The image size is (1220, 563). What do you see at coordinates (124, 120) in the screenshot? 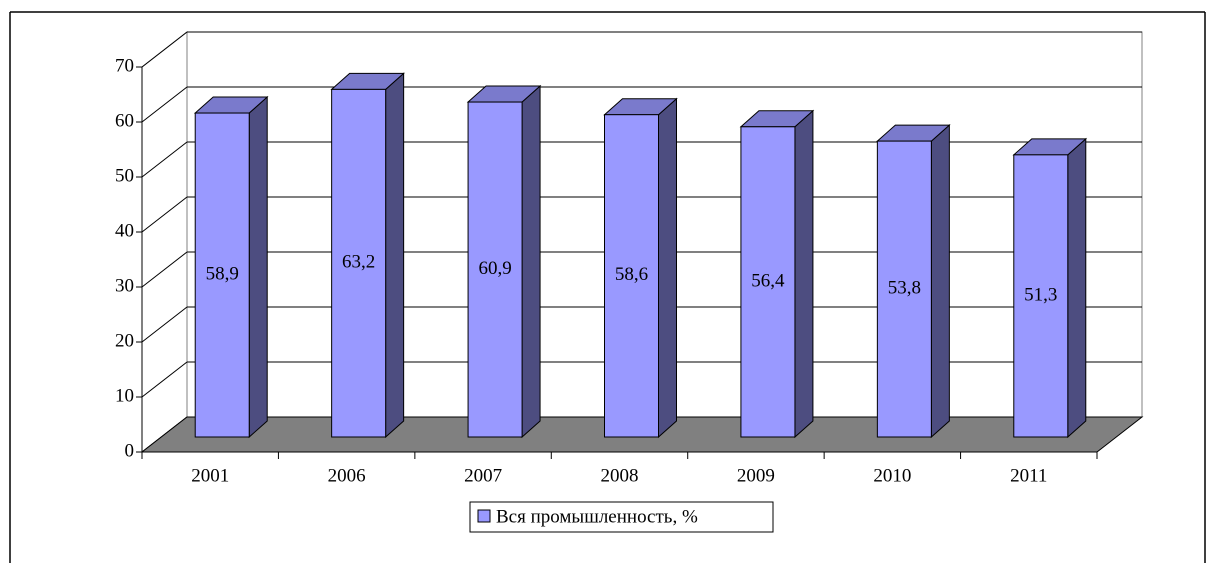
I see `y-tick-label: 60` at bounding box center [124, 120].